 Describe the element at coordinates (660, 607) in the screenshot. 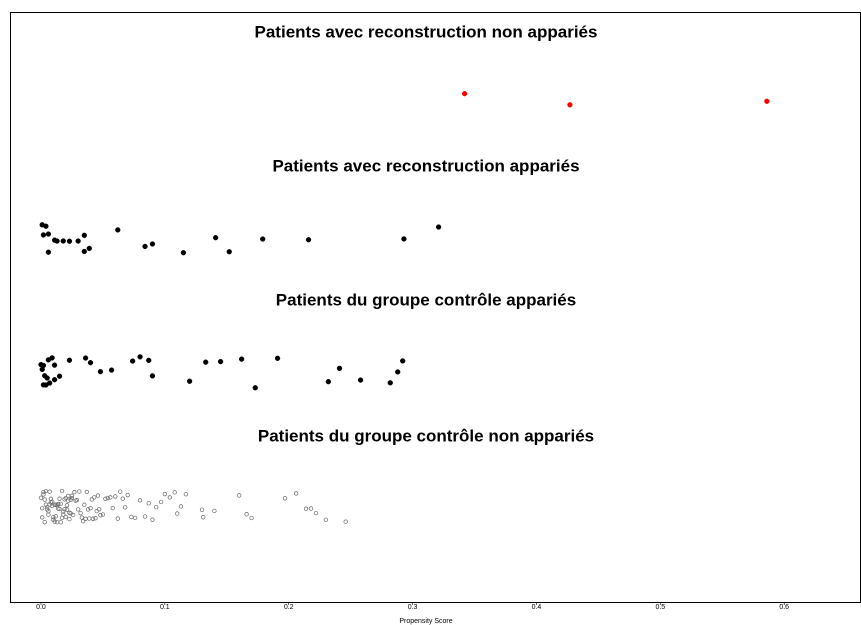

I see `x-tick-label: 0.5` at that location.